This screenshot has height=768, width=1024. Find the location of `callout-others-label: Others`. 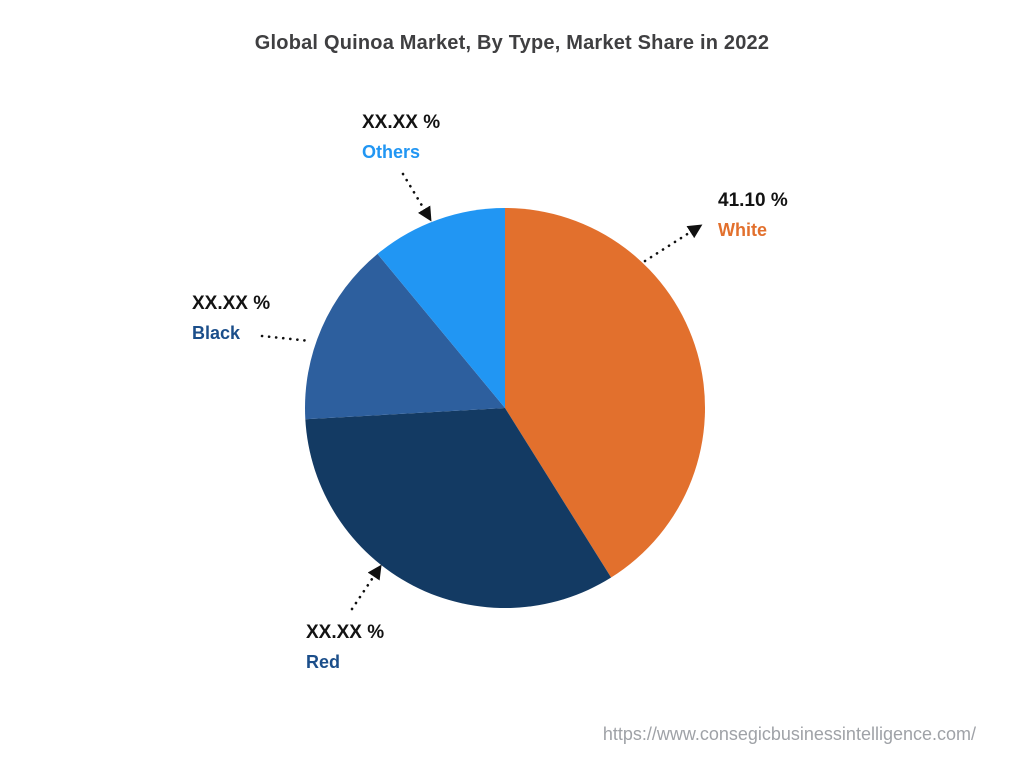

callout-others-label: Others is located at coordinates (391, 152).